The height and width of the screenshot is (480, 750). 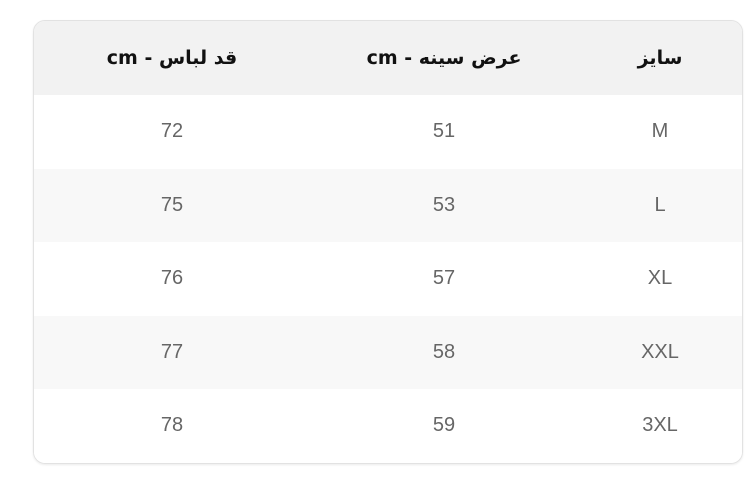 I want to click on cell-chest-width: 59, so click(x=444, y=425).